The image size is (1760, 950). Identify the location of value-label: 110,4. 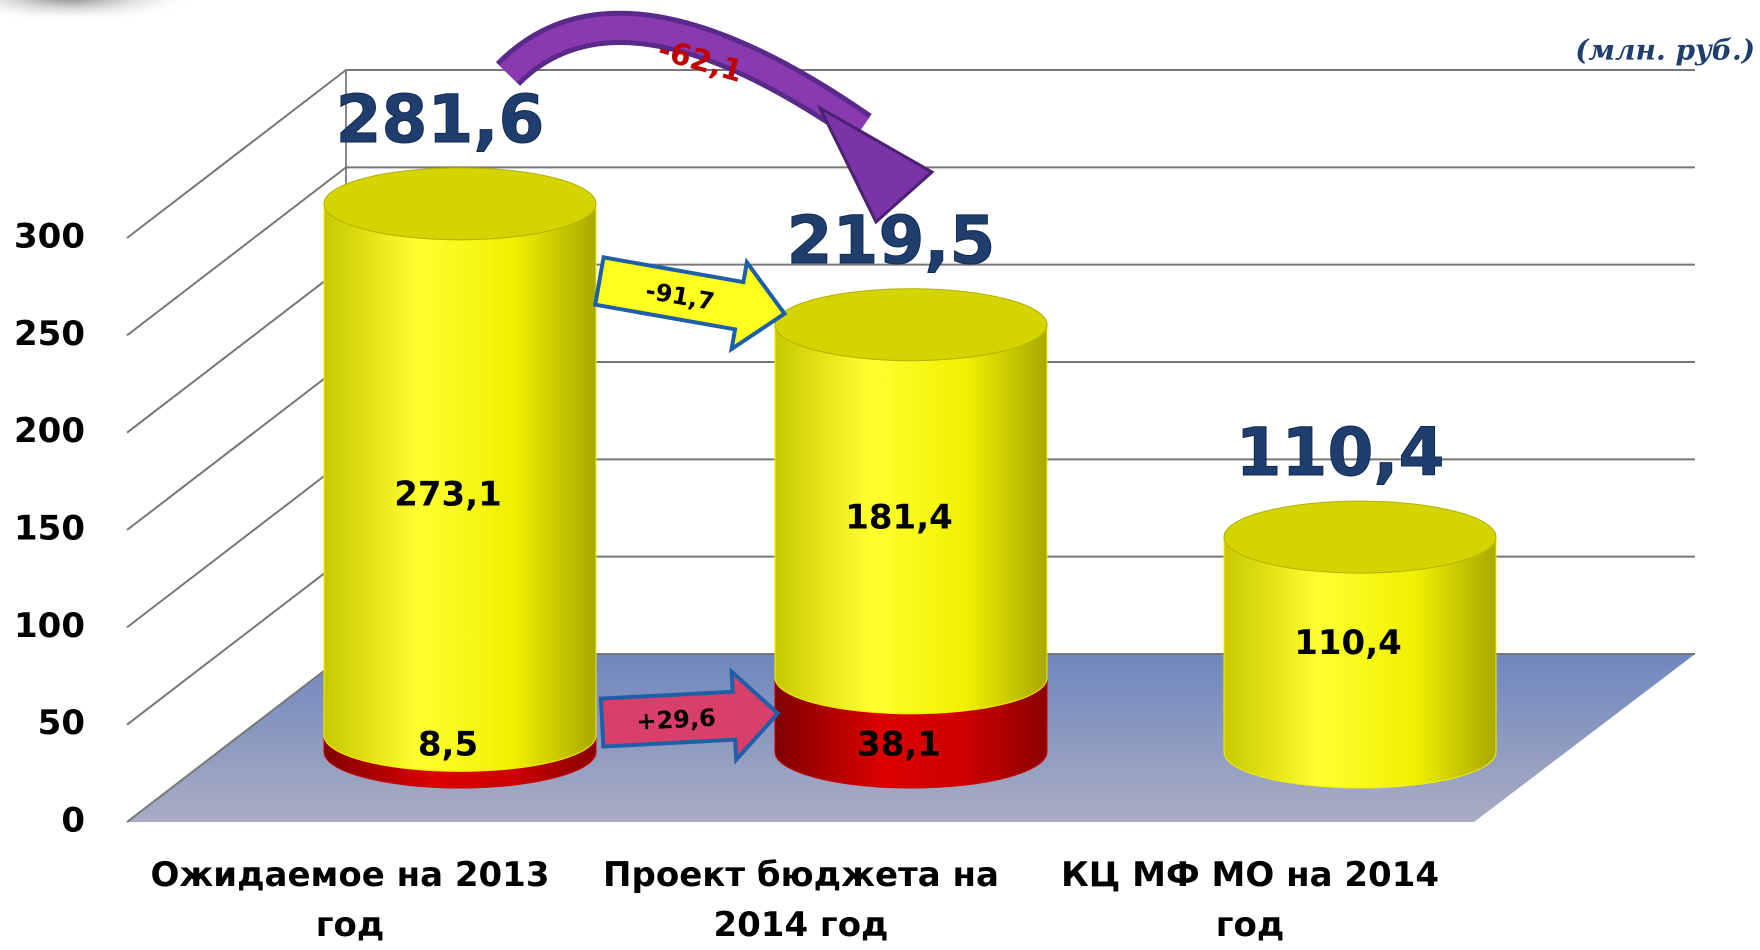
(1348, 643).